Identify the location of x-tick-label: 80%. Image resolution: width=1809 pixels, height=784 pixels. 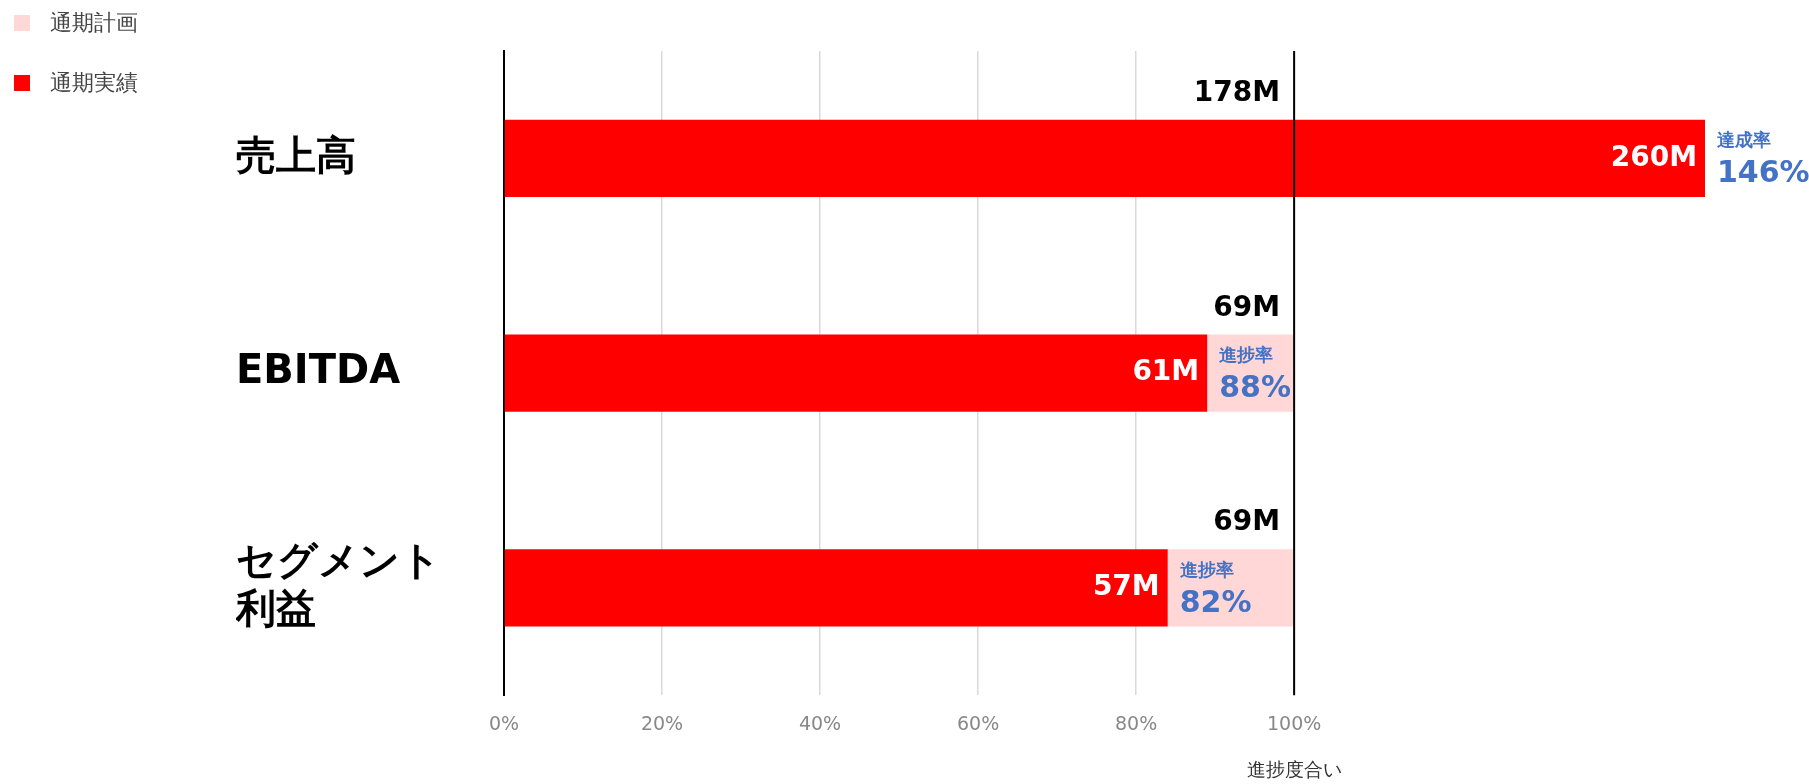
(1136, 722).